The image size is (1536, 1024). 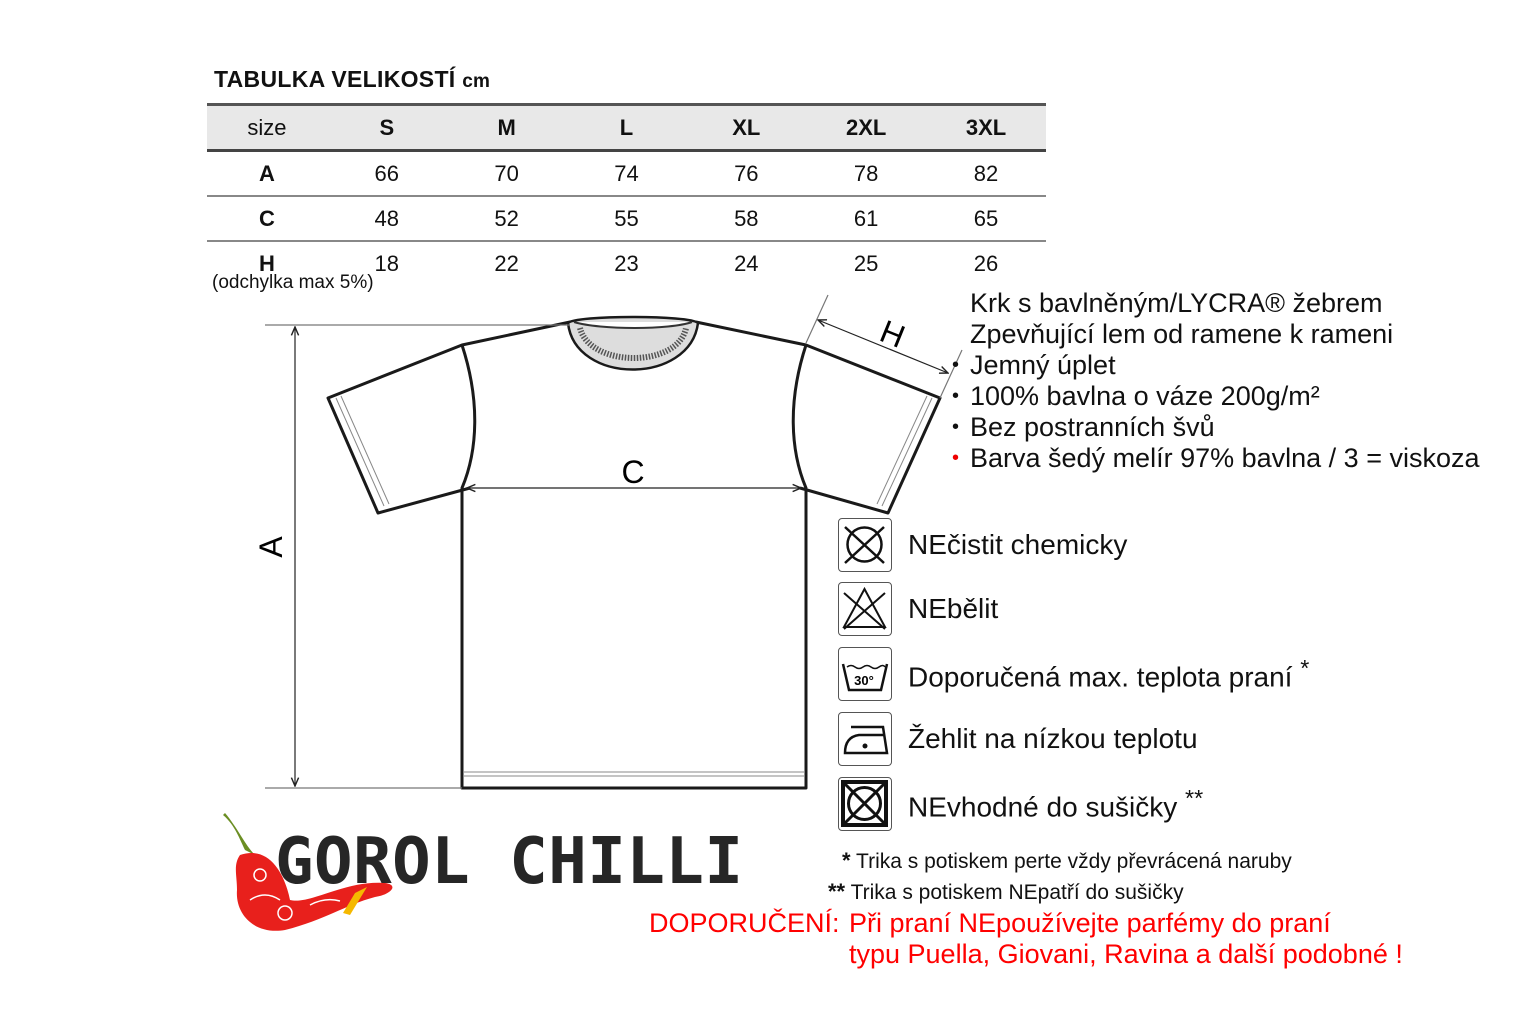 What do you see at coordinates (865, 739) in the screenshot?
I see `iron-low-icon` at bounding box center [865, 739].